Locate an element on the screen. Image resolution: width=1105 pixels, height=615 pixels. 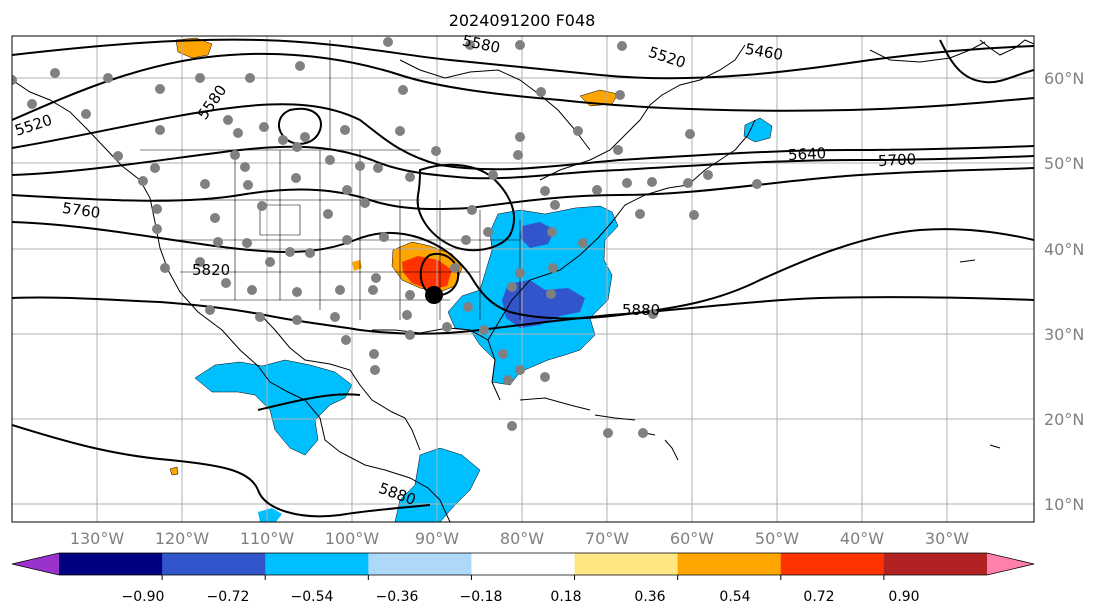
lat-label-40n: 40°N is located at coordinates (1064, 249).